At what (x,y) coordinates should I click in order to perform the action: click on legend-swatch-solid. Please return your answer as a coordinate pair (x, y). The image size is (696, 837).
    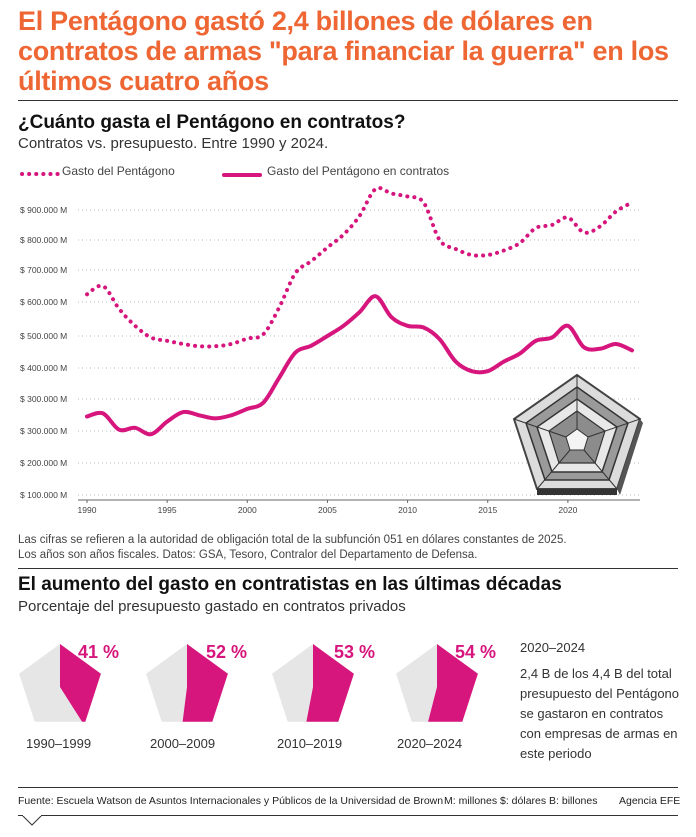
    Looking at the image, I should click on (242, 175).